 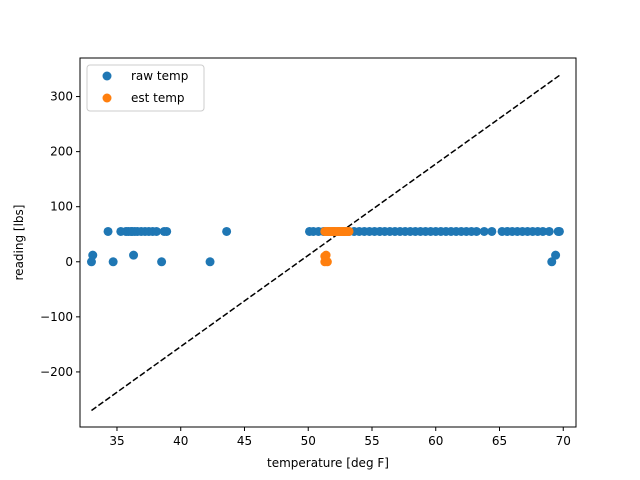 I want to click on series-raw-temp, so click(x=325, y=246).